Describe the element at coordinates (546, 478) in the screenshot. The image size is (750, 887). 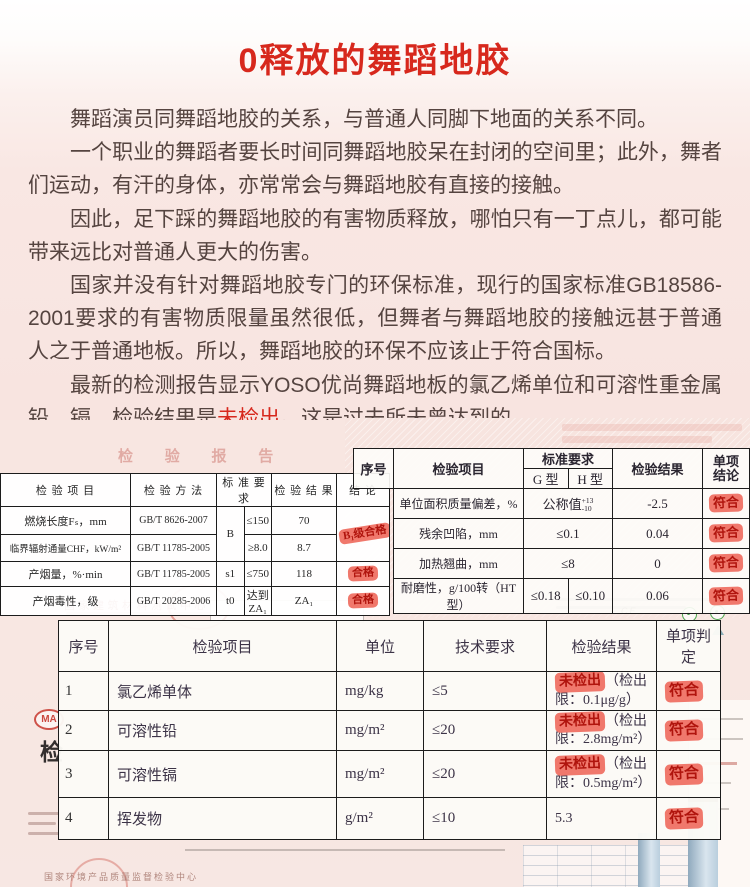
I see `spec-header-g-type: G 型` at that location.